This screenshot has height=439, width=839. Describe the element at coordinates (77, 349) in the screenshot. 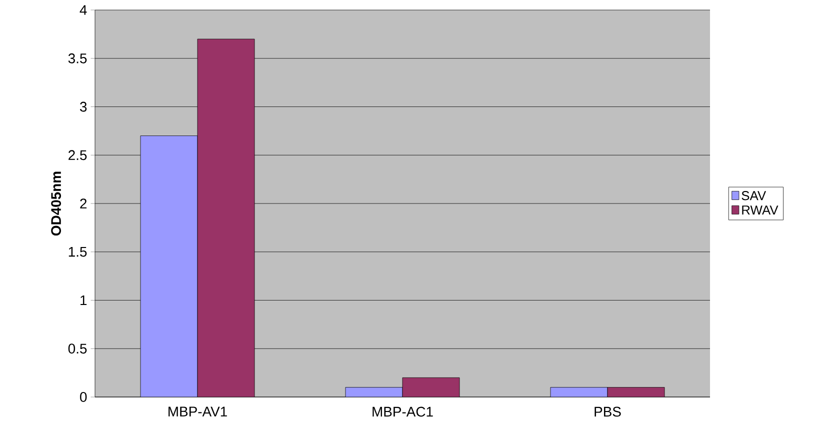

I see `y-tick-label: 0.5` at that location.